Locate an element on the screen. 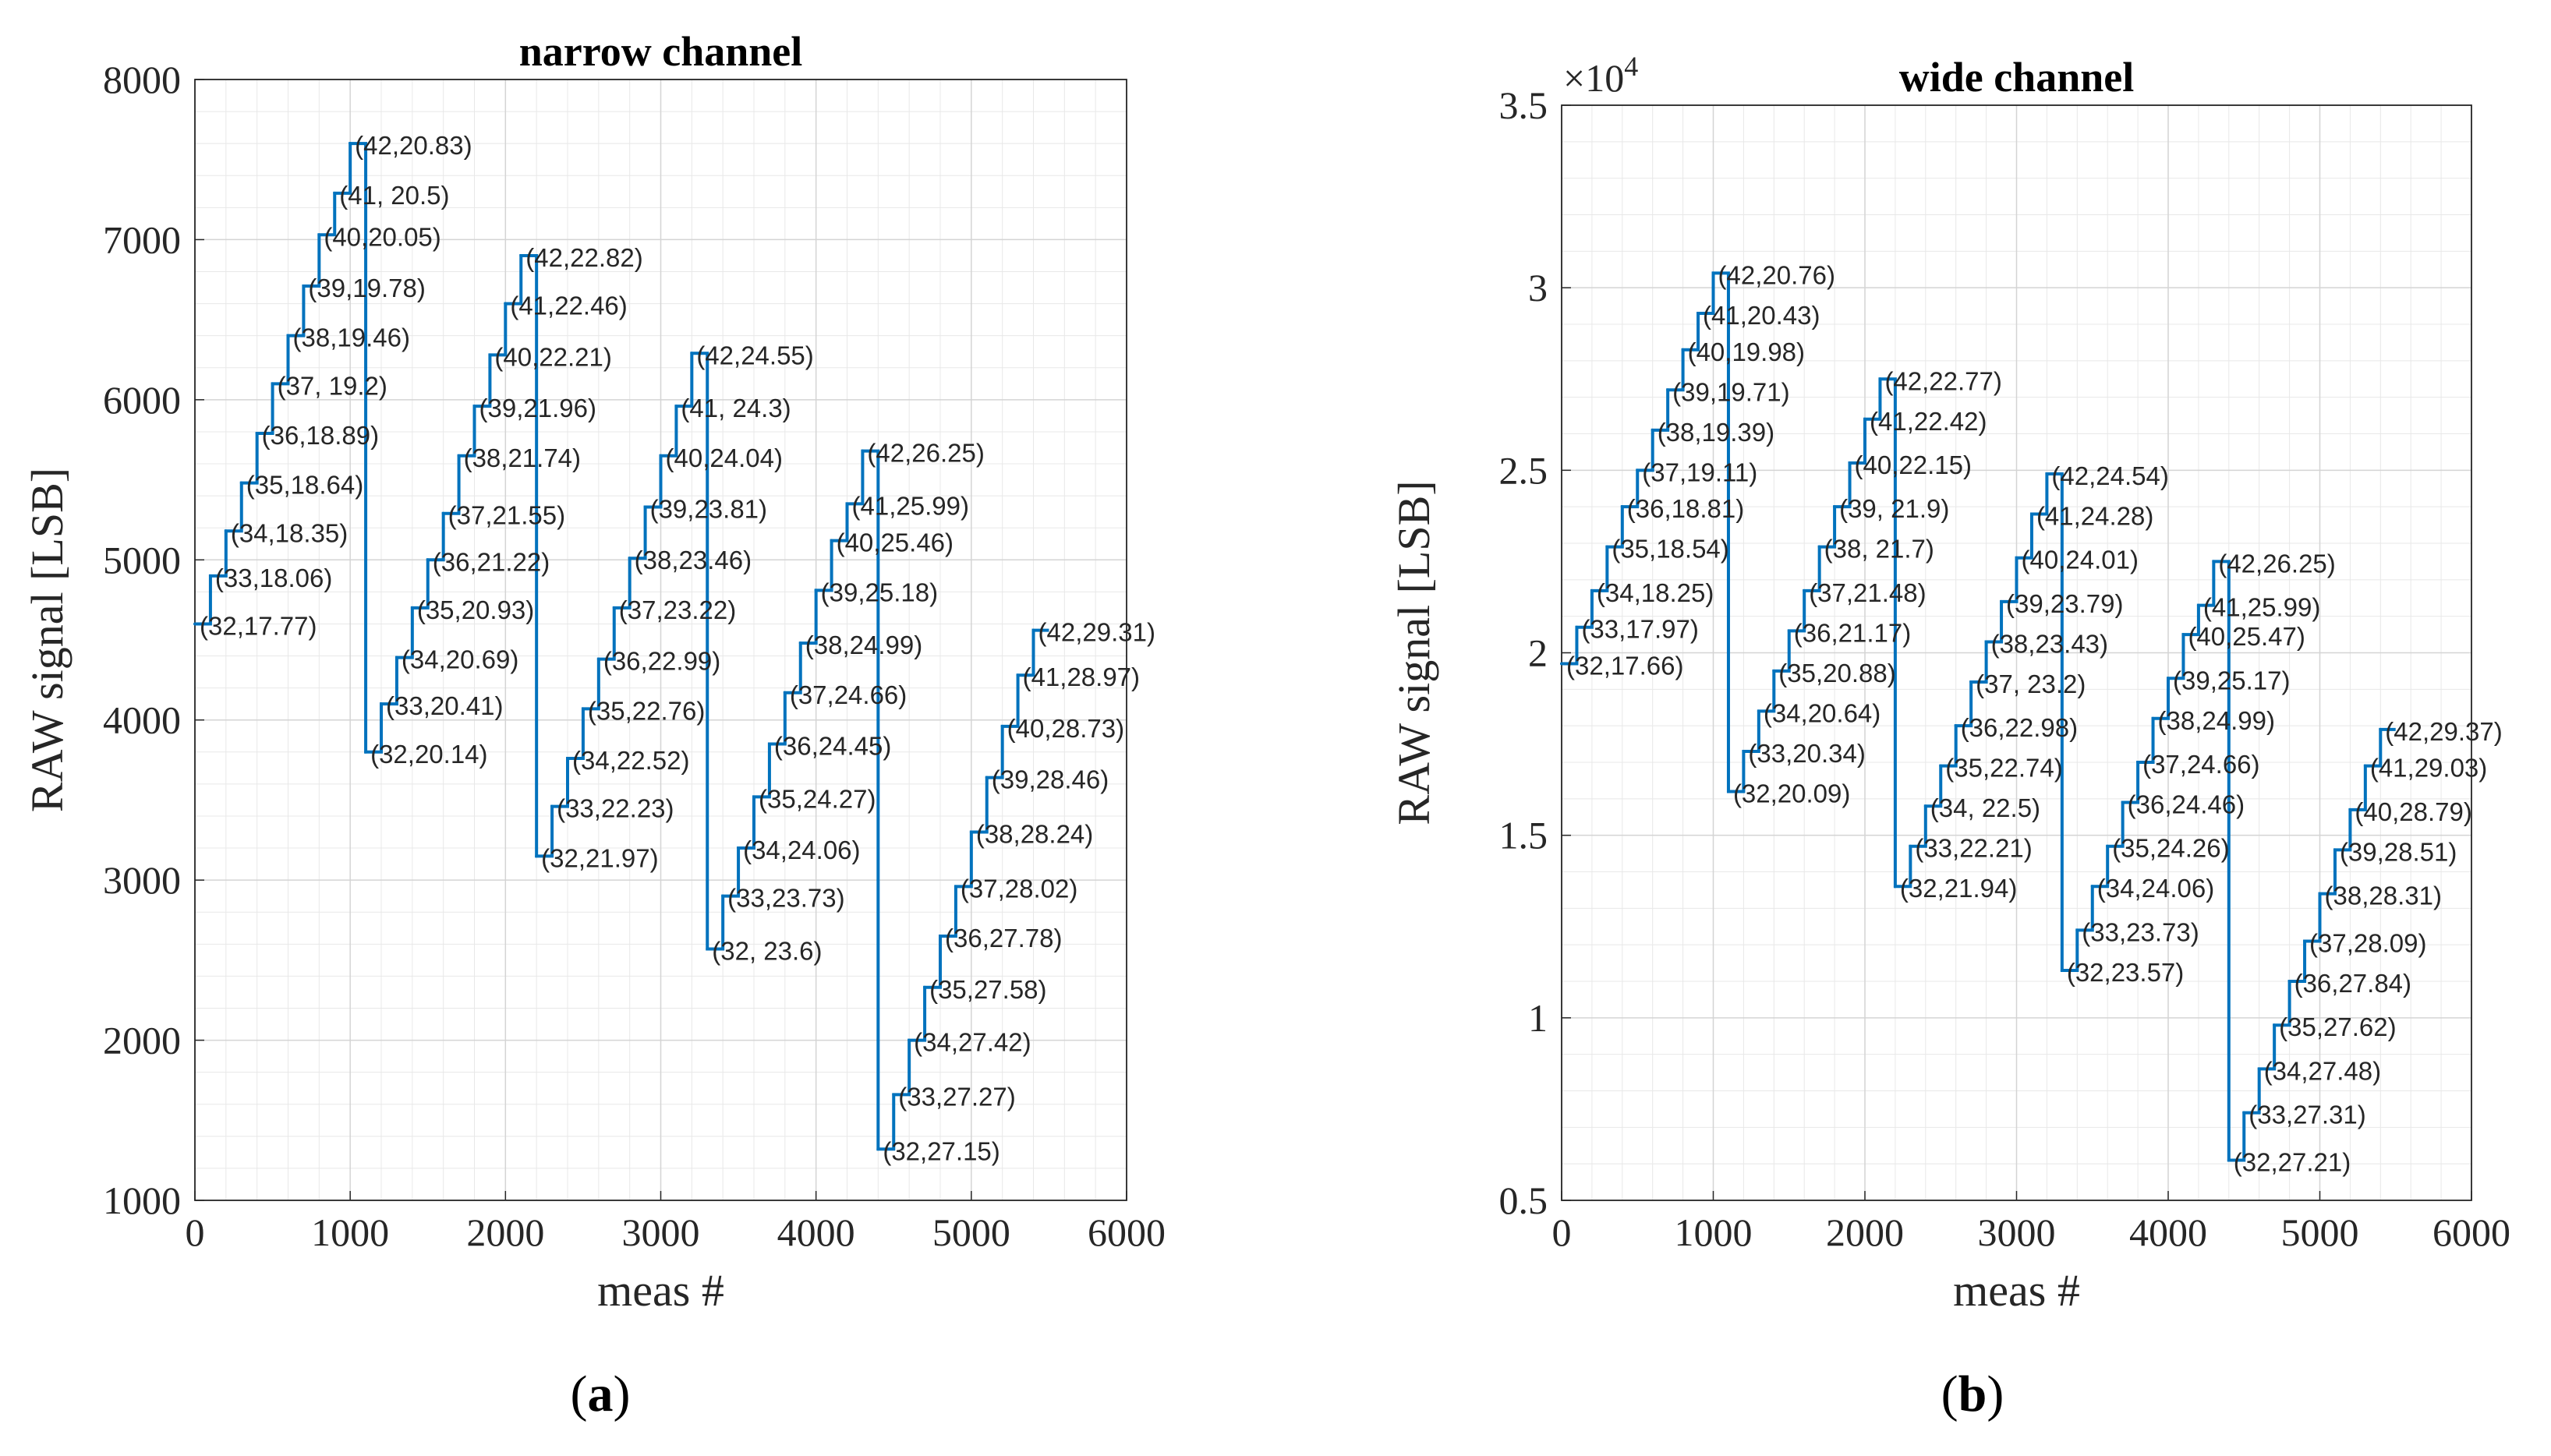  data-label: (35,22.76) is located at coordinates (646, 711).